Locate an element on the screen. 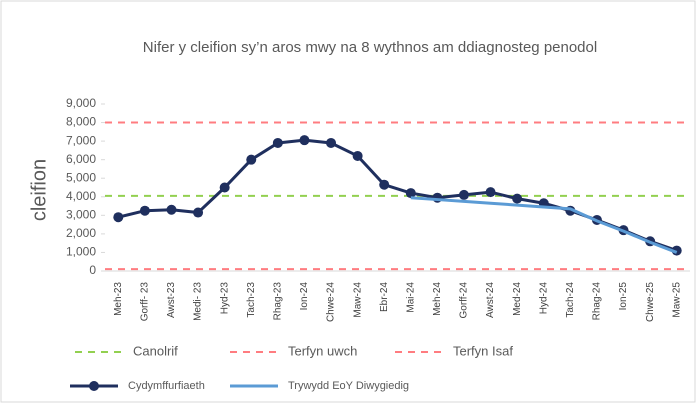 Image resolution: width=696 pixels, height=403 pixels. legend-label: Terfyn uwch is located at coordinates (322, 350).